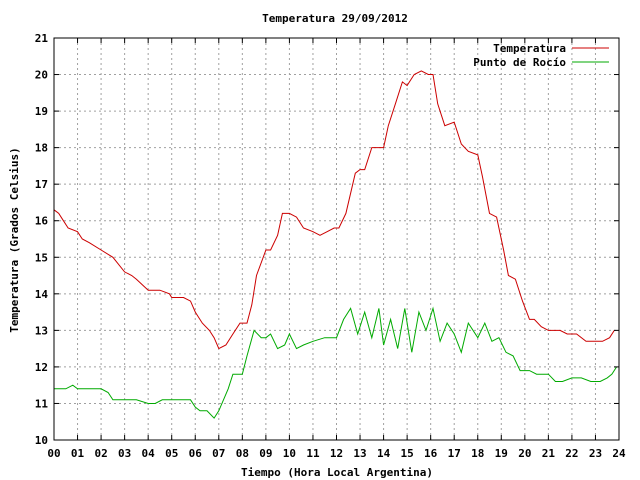 The image size is (640, 480). I want to click on x-tick-label: 18, so click(477, 453).